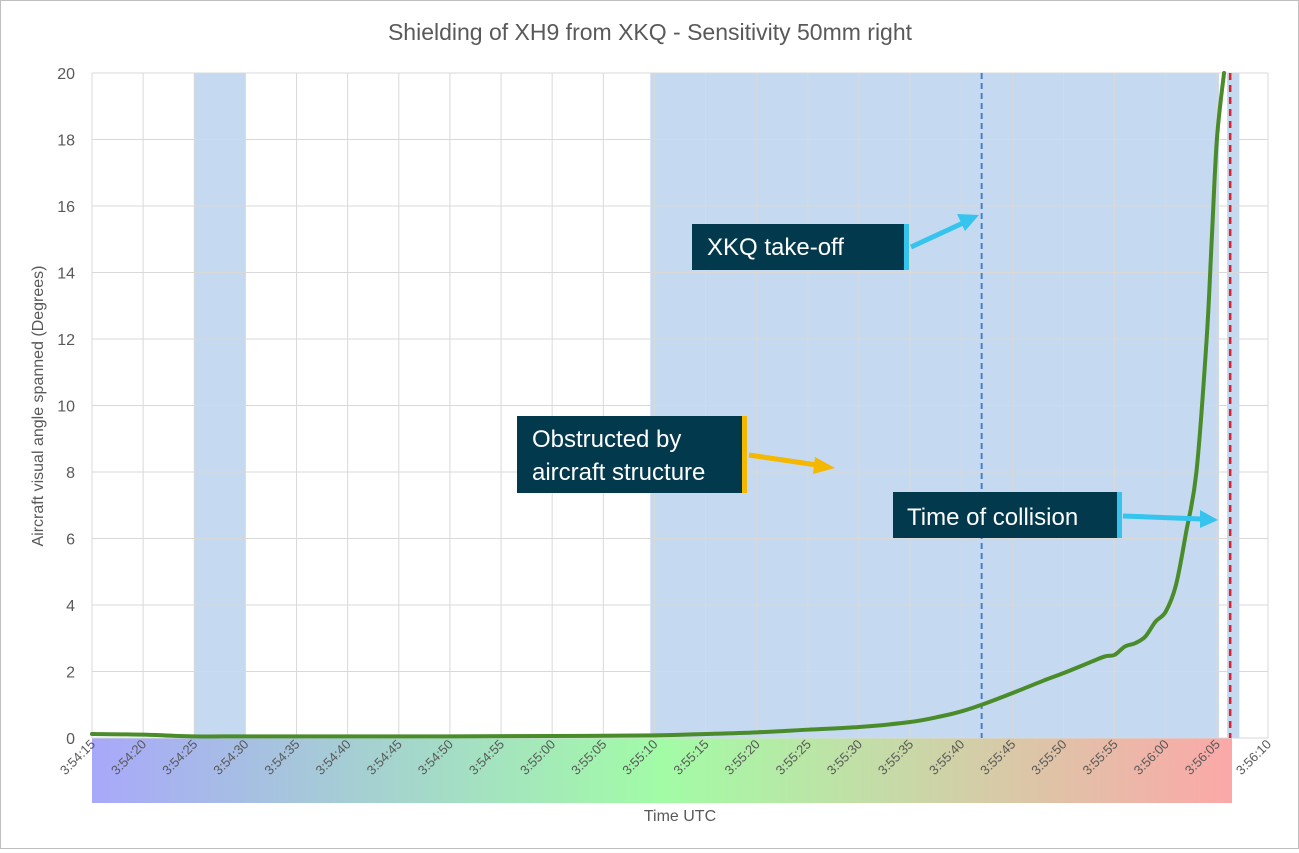 This screenshot has height=853, width=1299. I want to click on callout-obstructed-arrow-line, so click(783, 460).